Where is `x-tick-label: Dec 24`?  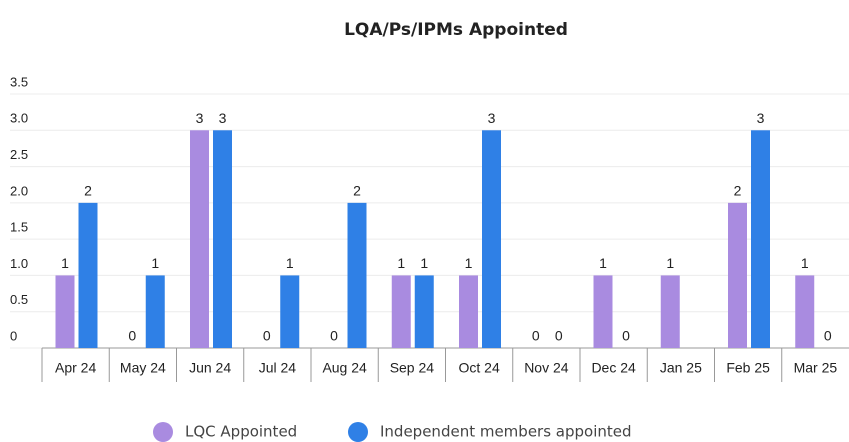 x-tick-label: Dec 24 is located at coordinates (613, 368).